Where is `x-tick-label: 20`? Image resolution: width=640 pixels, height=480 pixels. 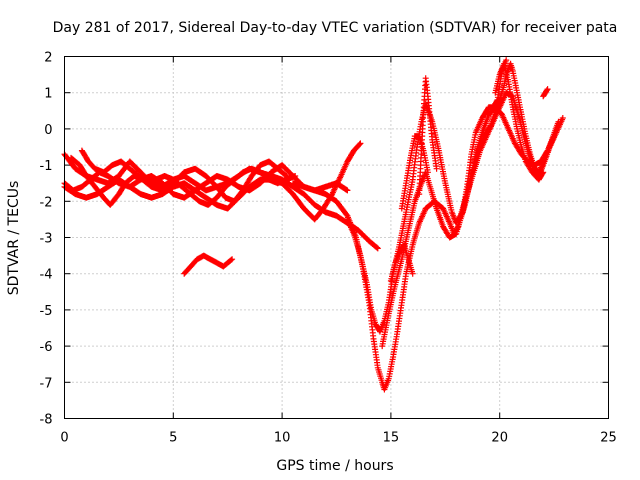
x-tick-label: 20 is located at coordinates (499, 438).